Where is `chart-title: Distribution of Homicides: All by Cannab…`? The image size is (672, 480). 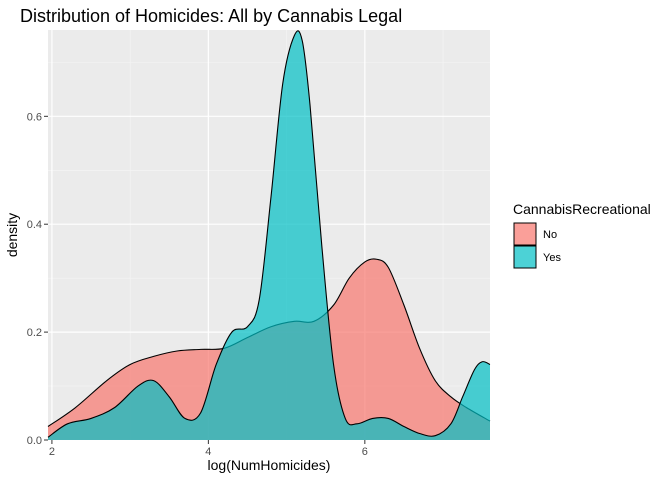 chart-title: Distribution of Homicides: All by Cannab… is located at coordinates (211, 16).